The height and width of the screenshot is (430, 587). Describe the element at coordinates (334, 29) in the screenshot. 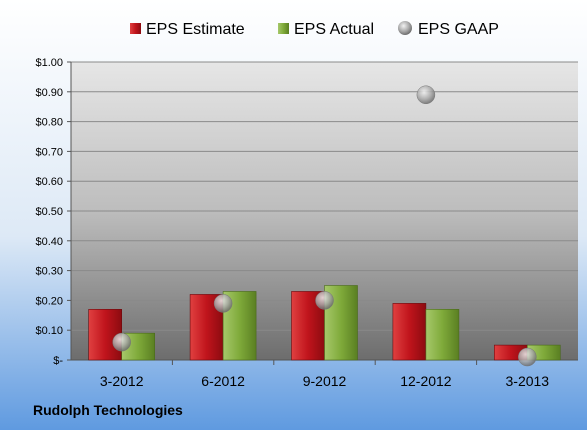

I see `legend-label-actual: EPS Actual` at that location.